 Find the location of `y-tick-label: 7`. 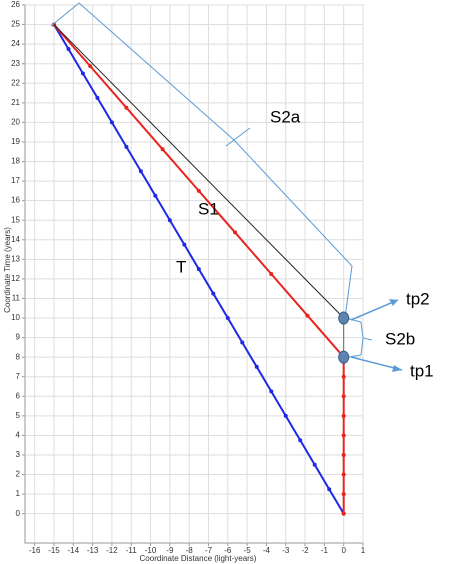

y-tick-label: 7 is located at coordinates (18, 376).